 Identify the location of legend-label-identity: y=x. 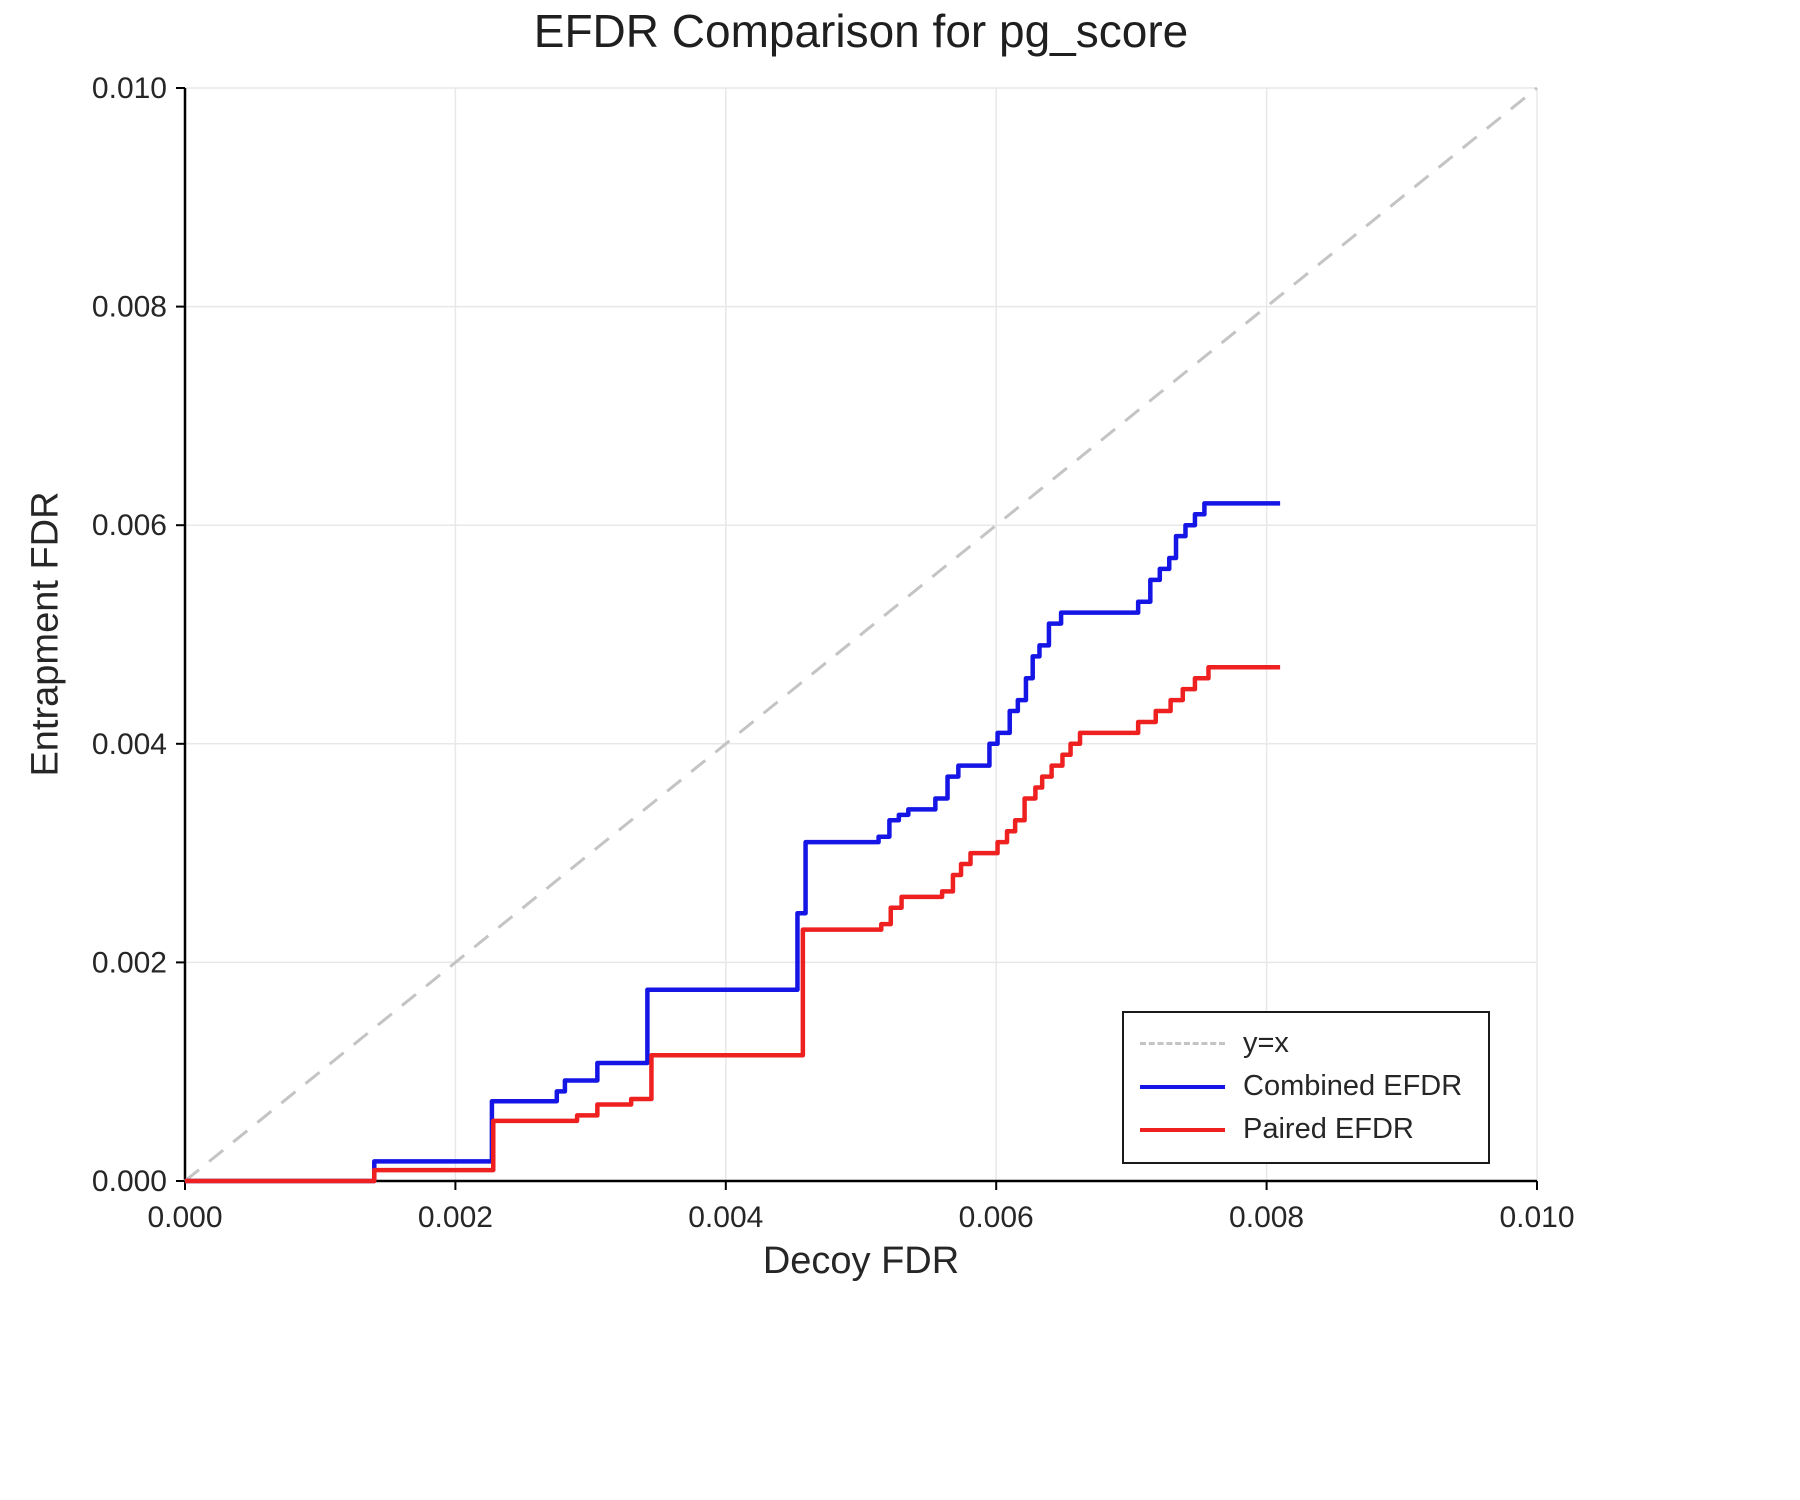
(1266, 1043).